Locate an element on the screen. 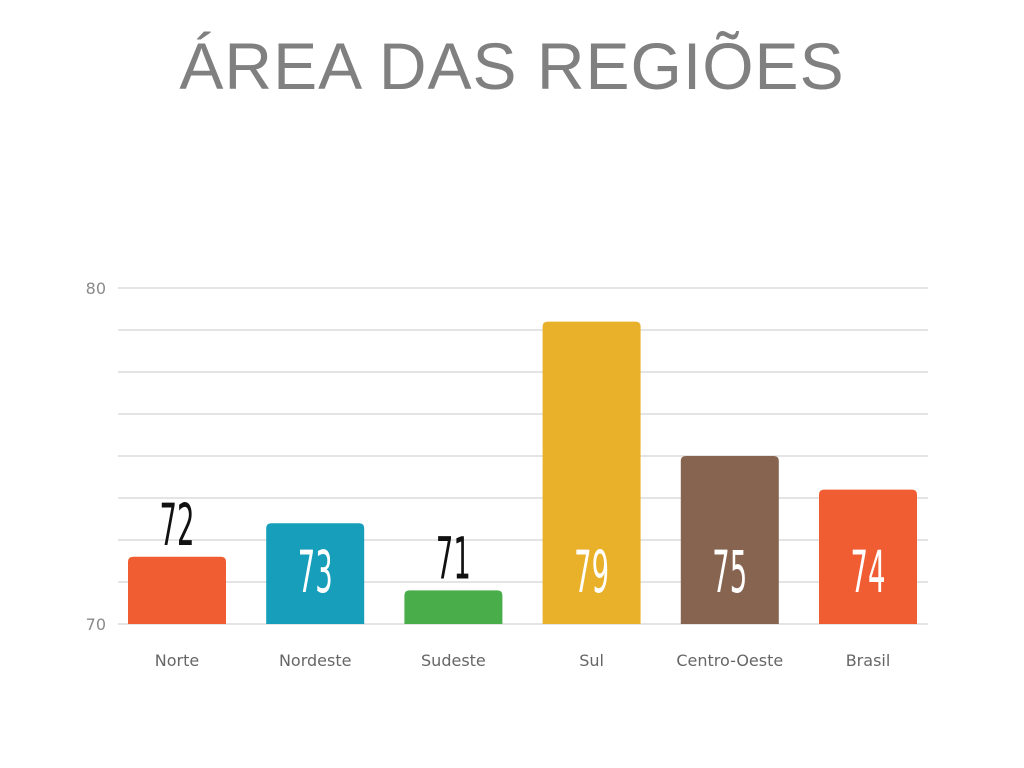 The image size is (1024, 768). x-tick-label: Centro-Oeste is located at coordinates (729, 660).